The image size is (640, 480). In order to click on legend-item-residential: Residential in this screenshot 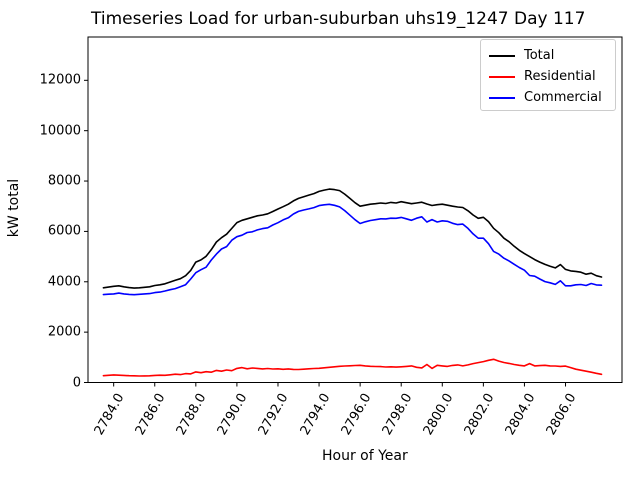, I will do `click(548, 76)`.